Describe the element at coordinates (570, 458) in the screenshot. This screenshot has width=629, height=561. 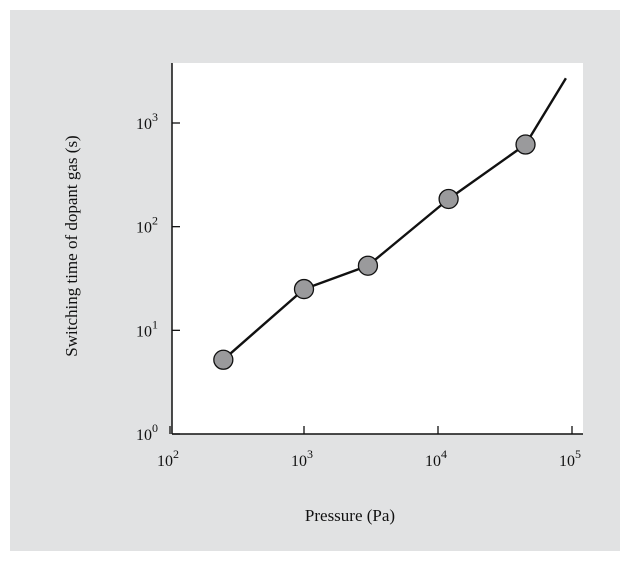
I see `x-tick-label: 10⁵` at that location.